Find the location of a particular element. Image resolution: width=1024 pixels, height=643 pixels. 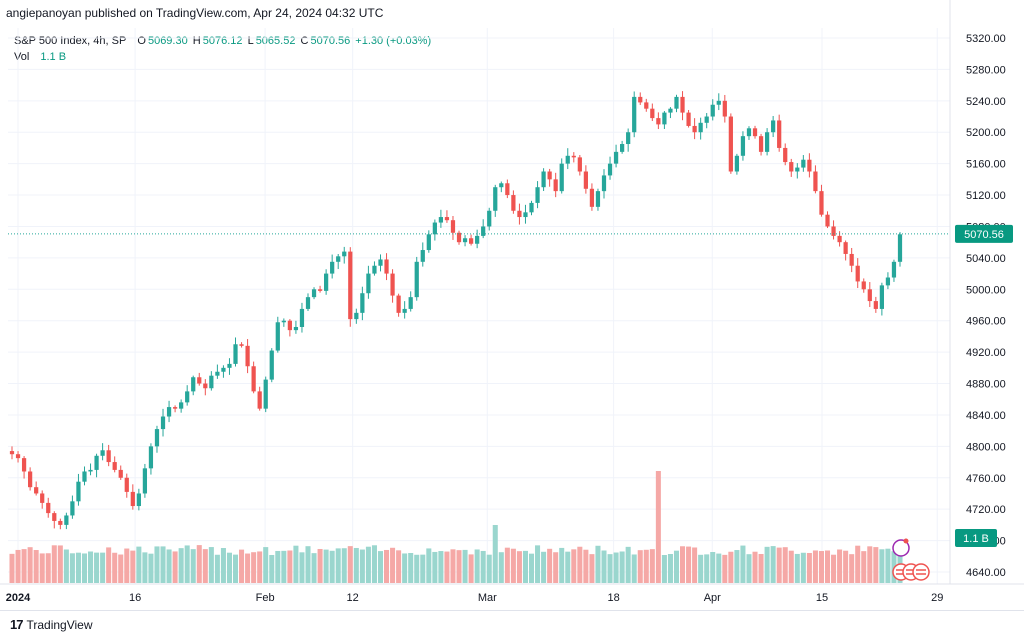

last-price-label: 5070.56 is located at coordinates (984, 235).